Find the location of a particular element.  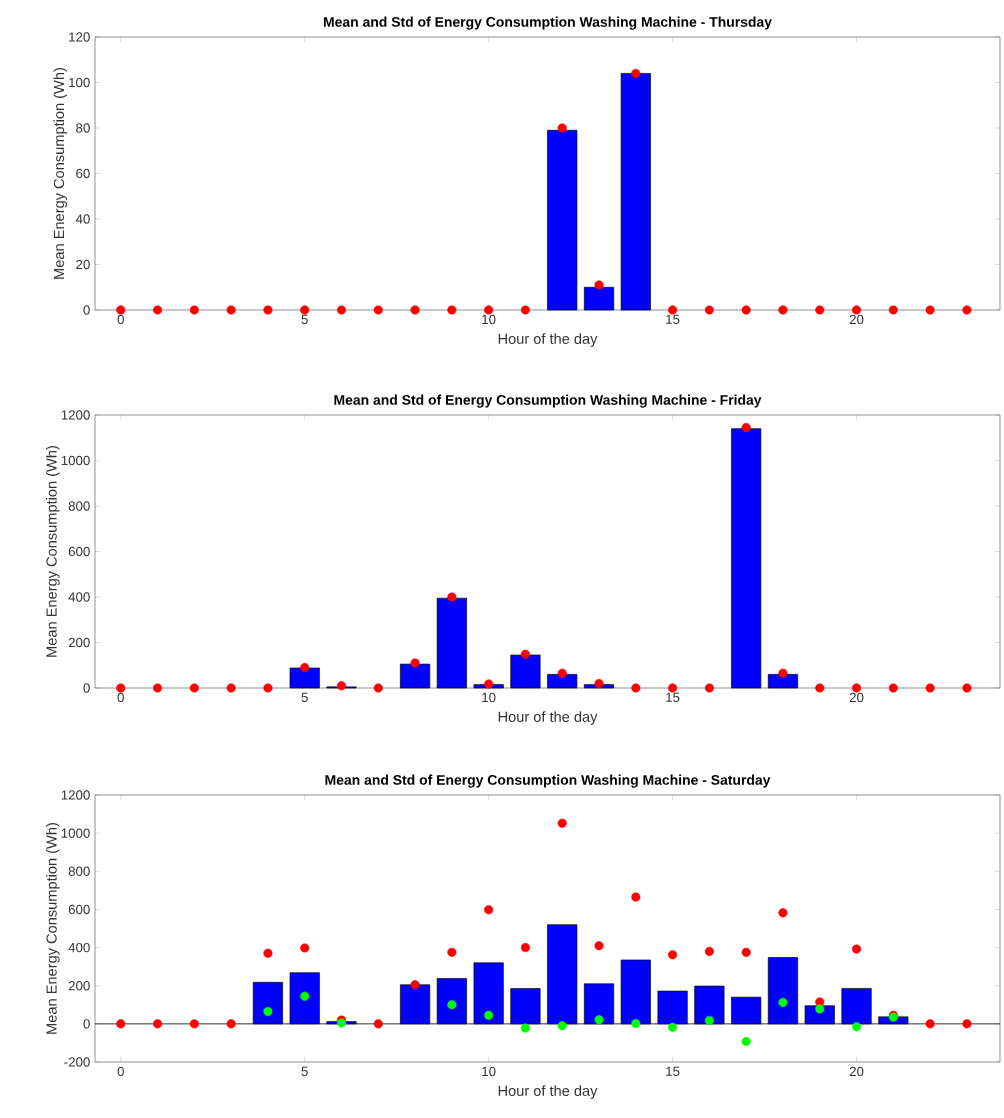

y-tick-label: 40 is located at coordinates (82, 219).